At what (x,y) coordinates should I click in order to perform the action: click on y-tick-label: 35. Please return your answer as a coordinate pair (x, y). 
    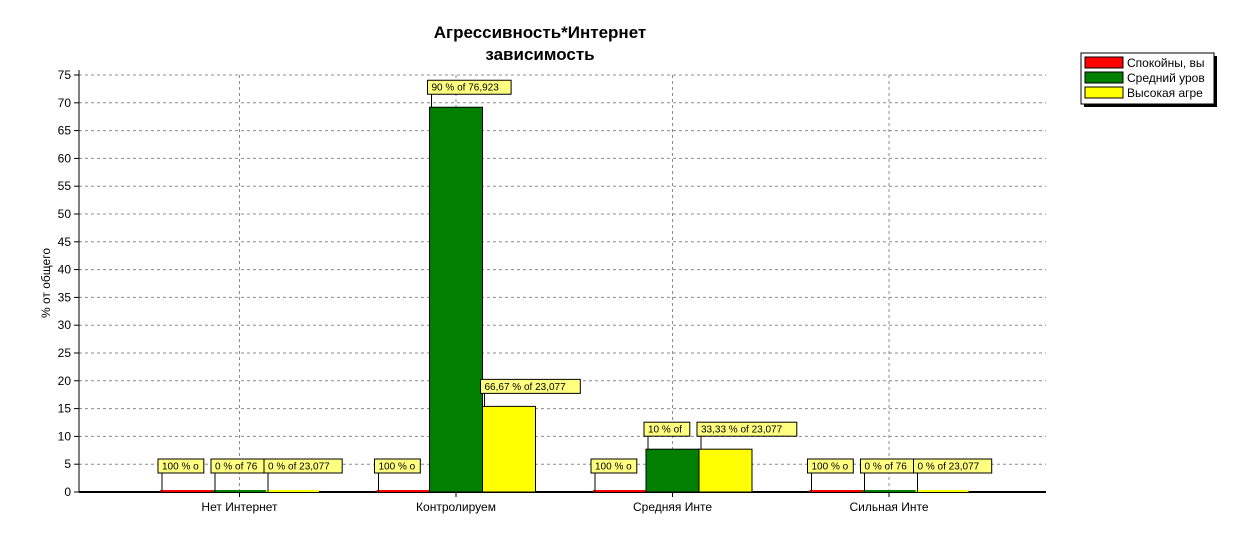
    Looking at the image, I should click on (65, 297).